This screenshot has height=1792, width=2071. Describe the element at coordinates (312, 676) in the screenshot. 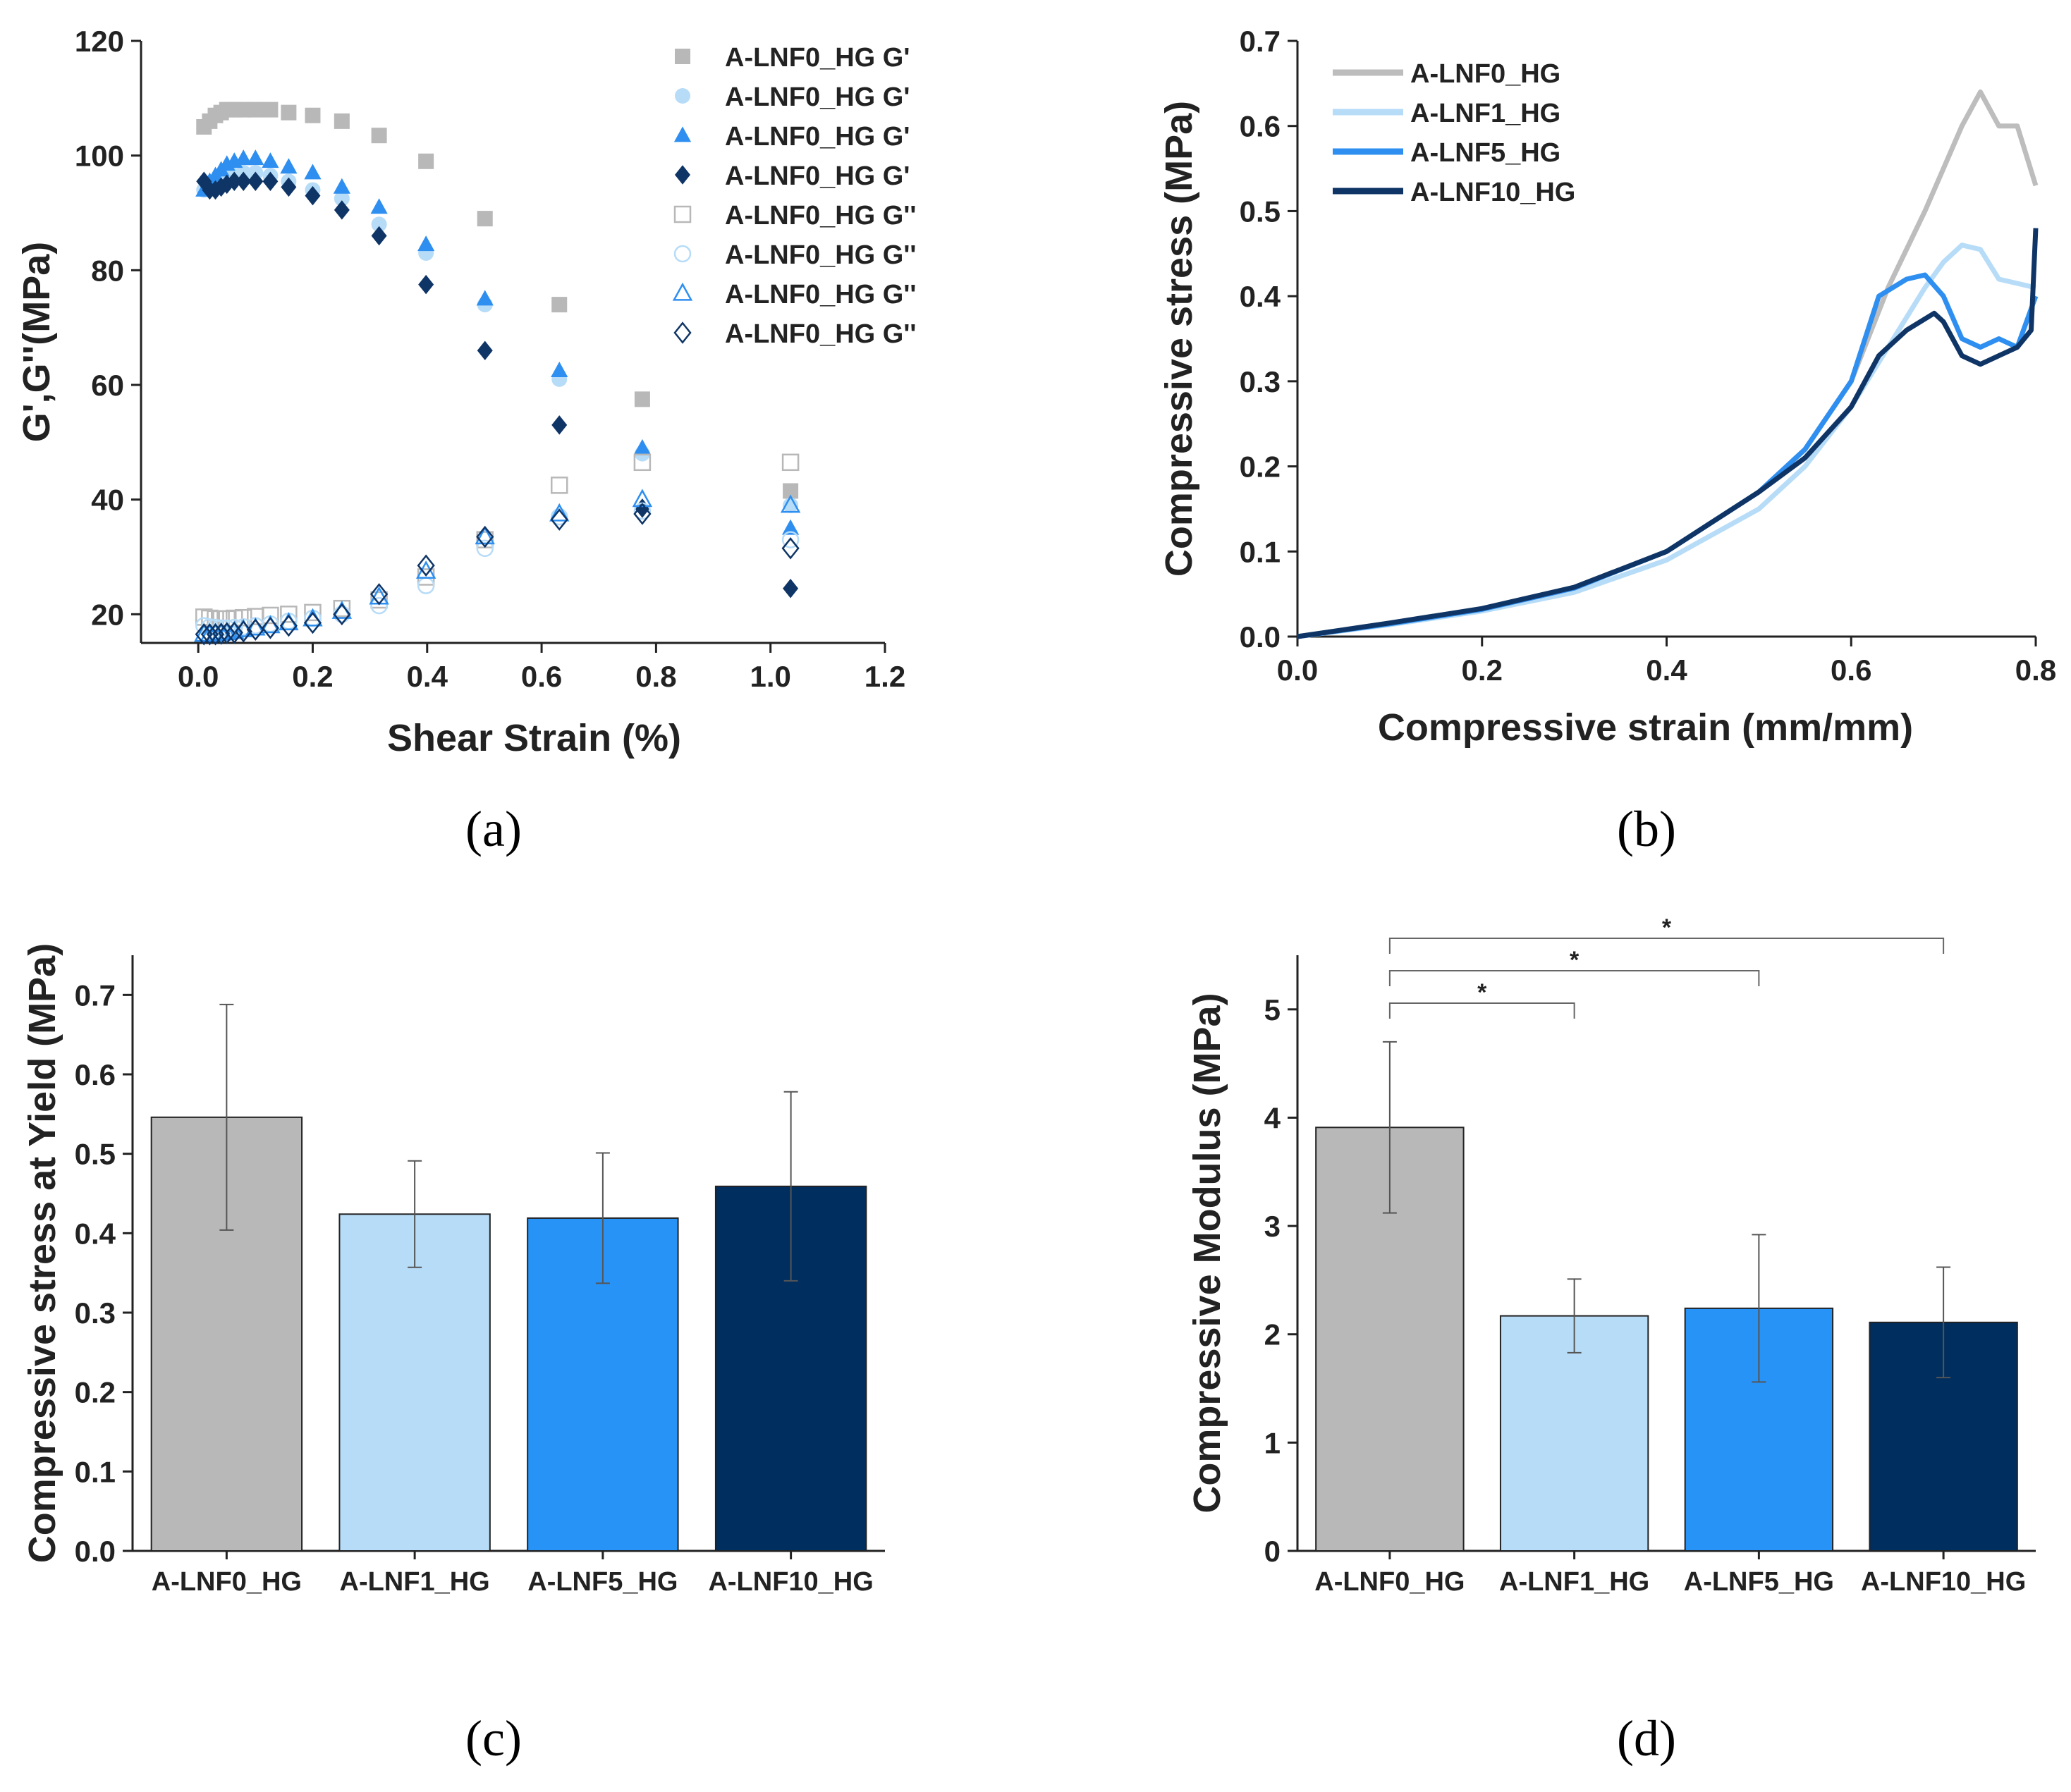

I see `x-tick-label: 0.2` at that location.